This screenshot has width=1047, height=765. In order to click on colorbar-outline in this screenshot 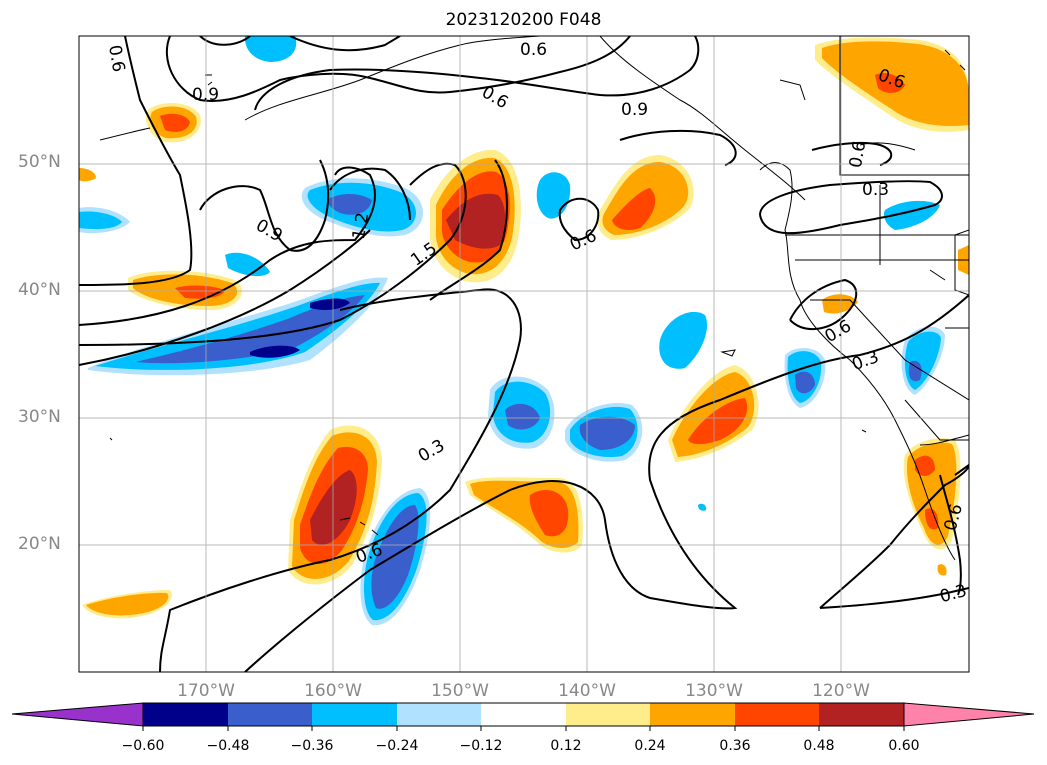, I will do `click(523, 714)`.